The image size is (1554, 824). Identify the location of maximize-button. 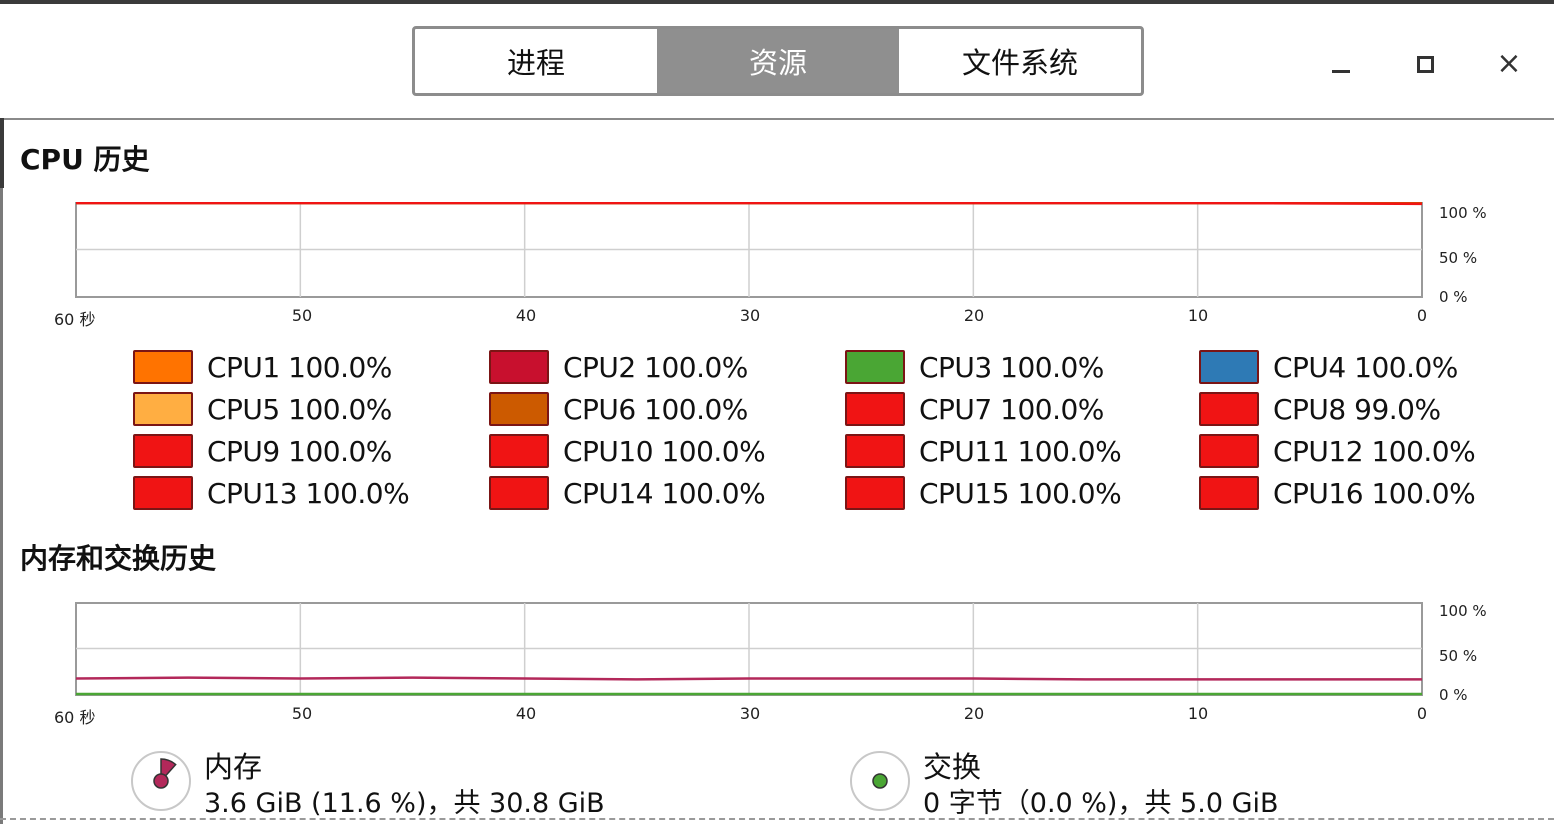
(1425, 64).